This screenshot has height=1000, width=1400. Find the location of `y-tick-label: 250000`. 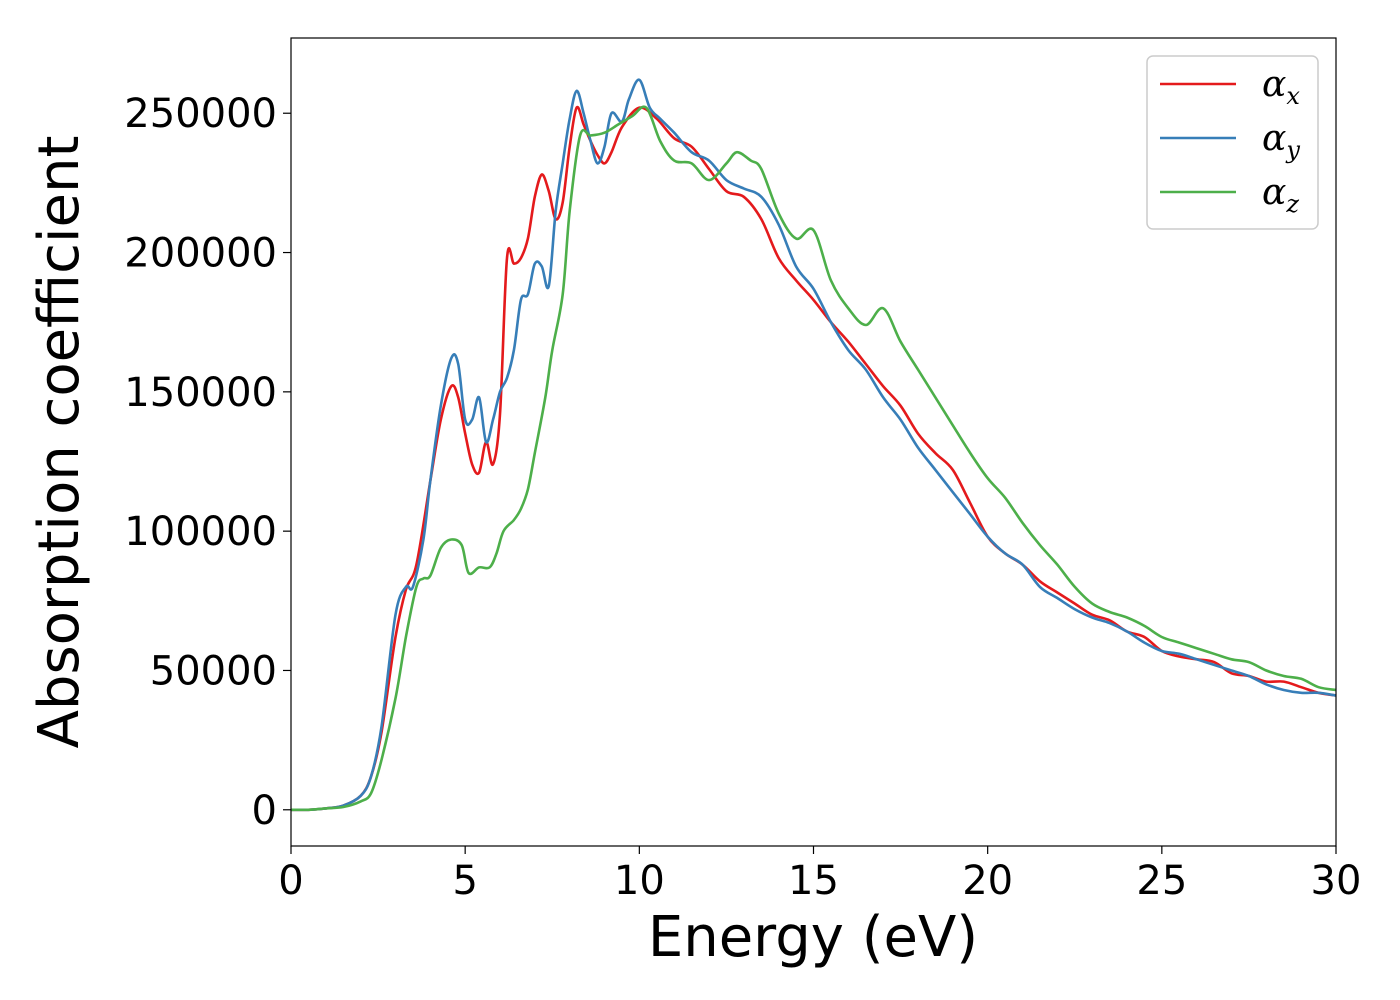

y-tick-label: 250000 is located at coordinates (200, 114).